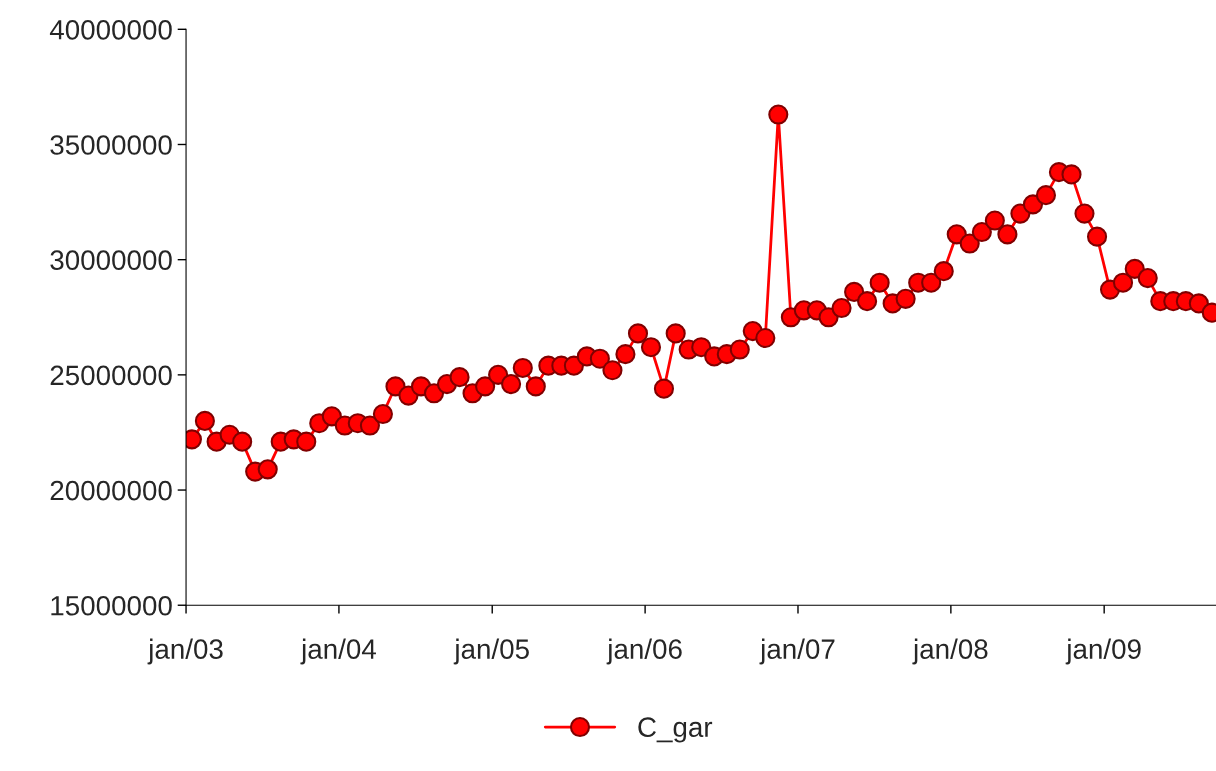  Describe the element at coordinates (111, 145) in the screenshot. I see `y-tick-label: 35000000` at that location.